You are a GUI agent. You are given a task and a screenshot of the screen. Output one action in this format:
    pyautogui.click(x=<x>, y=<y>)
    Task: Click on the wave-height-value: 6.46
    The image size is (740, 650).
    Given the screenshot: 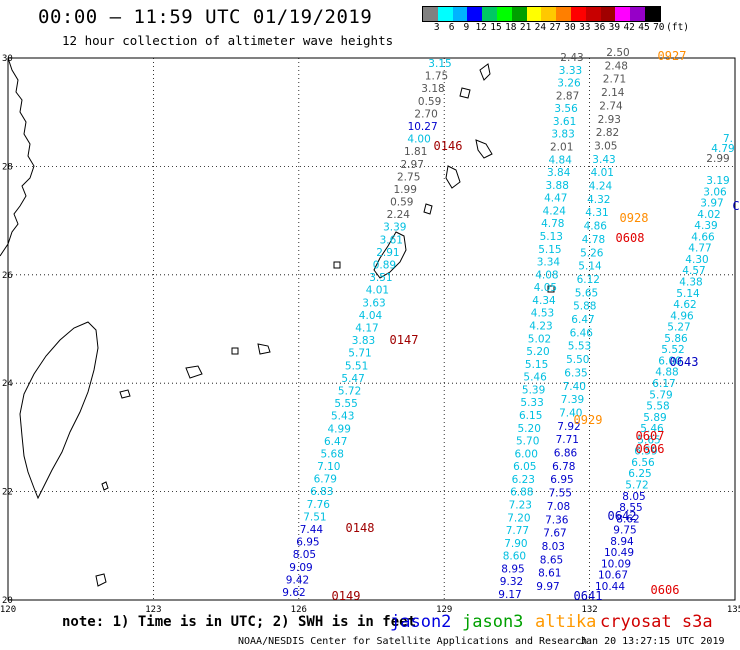 What is the action you would take?
    pyautogui.click(x=582, y=333)
    